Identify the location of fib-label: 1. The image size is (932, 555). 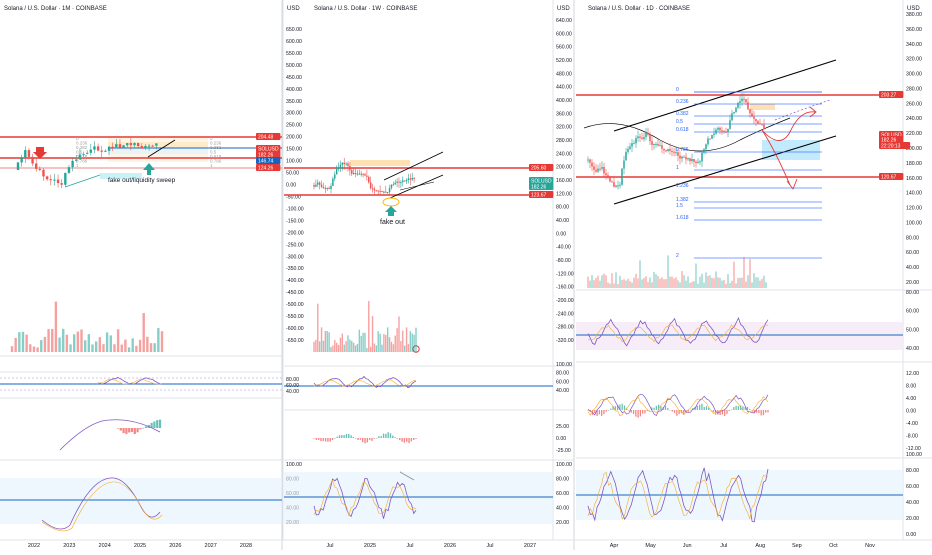
(677, 168).